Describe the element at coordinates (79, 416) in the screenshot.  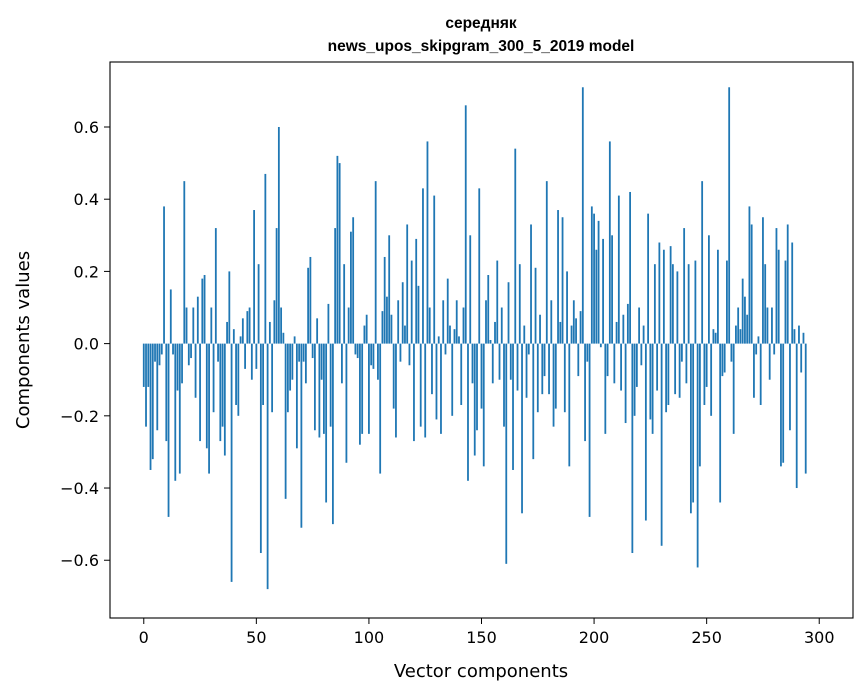
I see `y-tick-label: −0.2` at that location.